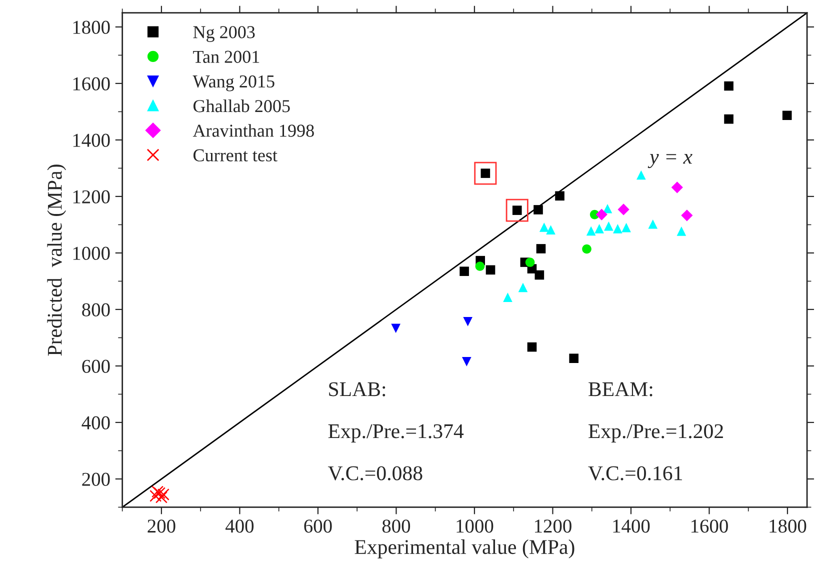 The height and width of the screenshot is (583, 821). I want to click on annotation: V.C.=0.161, so click(635, 473).